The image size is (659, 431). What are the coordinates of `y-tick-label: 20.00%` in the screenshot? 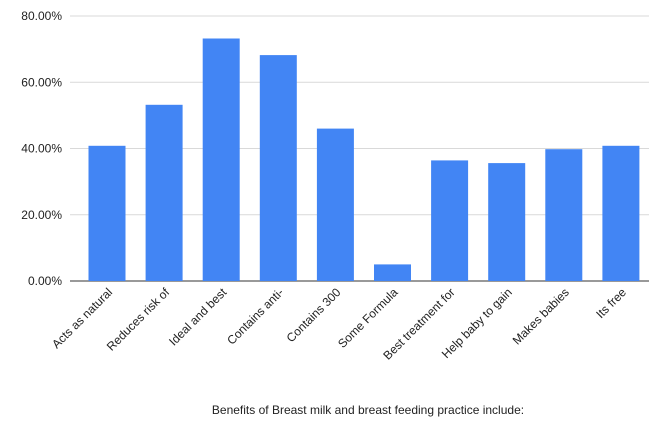 It's located at (41, 215).